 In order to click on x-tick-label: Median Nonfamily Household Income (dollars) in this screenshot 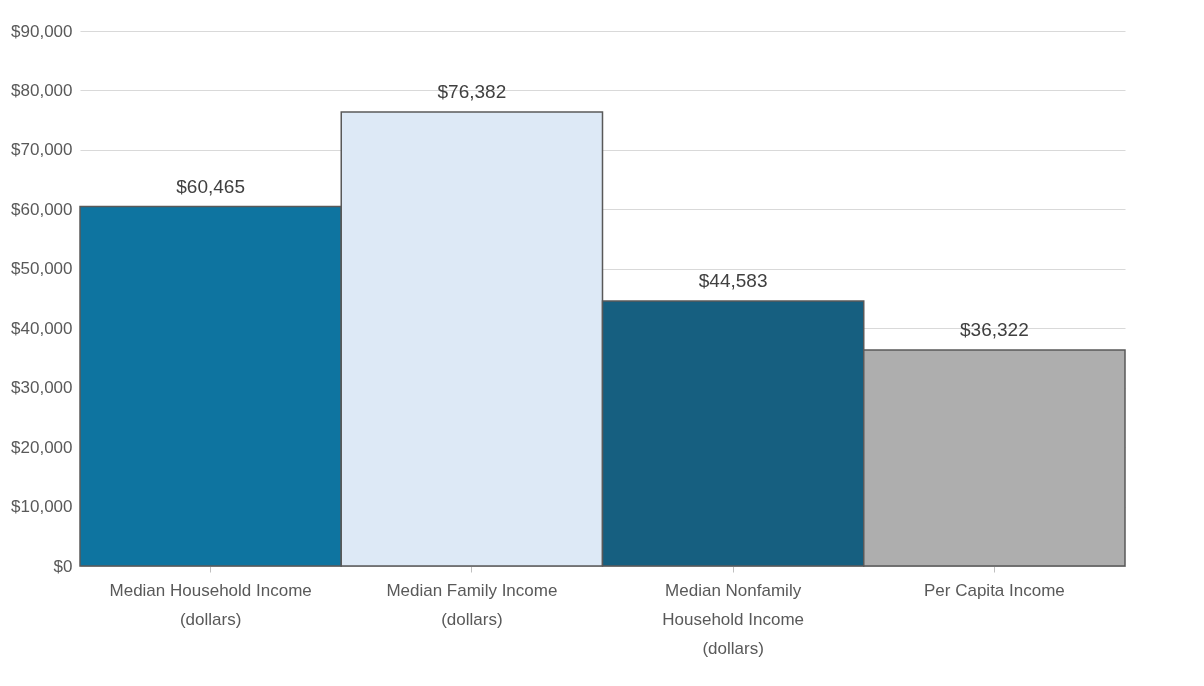, I will do `click(733, 619)`.